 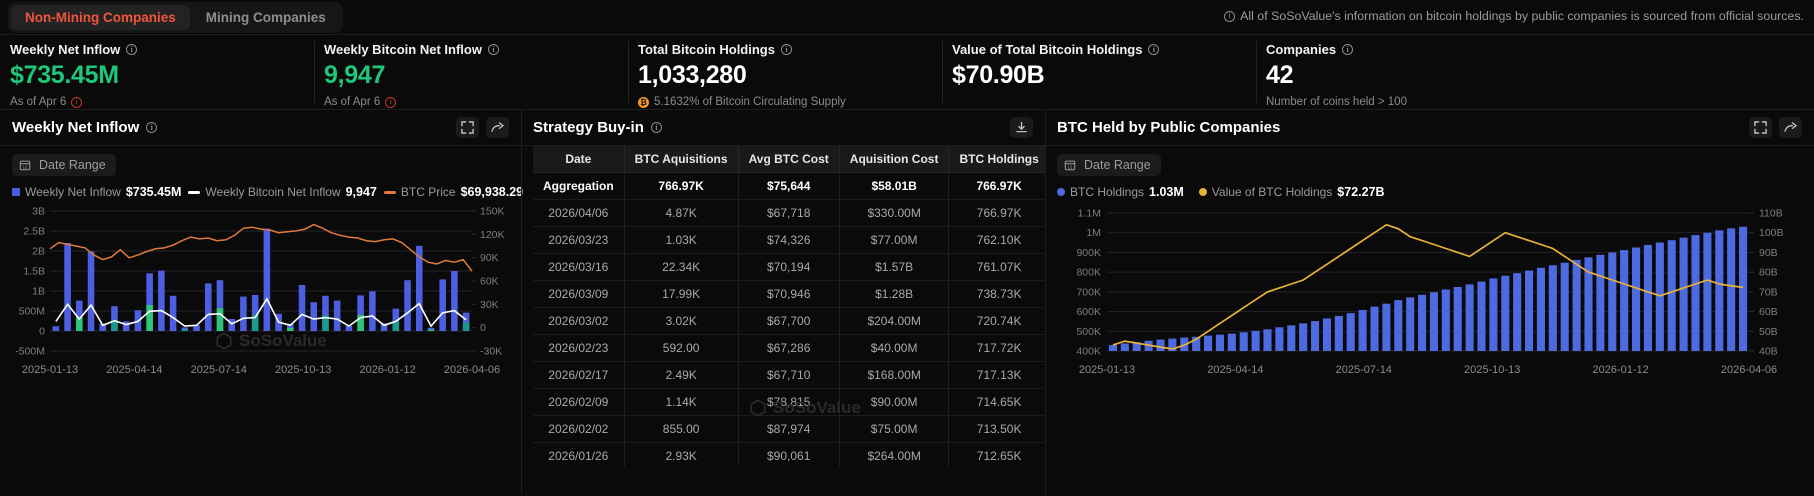 I want to click on stat-label: Companies i, so click(x=1411, y=49).